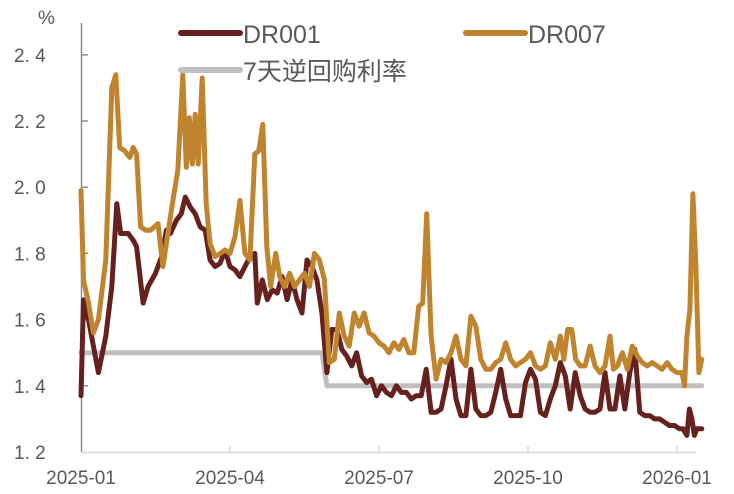 This screenshot has height=494, width=734. Describe the element at coordinates (30, 321) in the screenshot. I see `y-tick-label: 1. 6` at that location.